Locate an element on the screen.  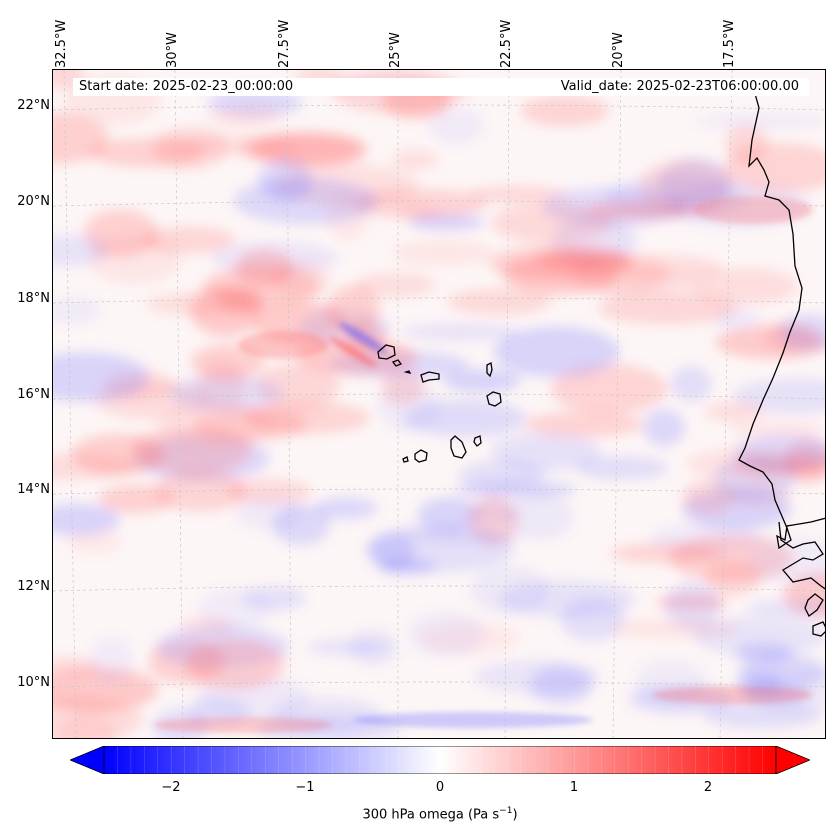
lat-label-22n: 22°N is located at coordinates (33, 105).